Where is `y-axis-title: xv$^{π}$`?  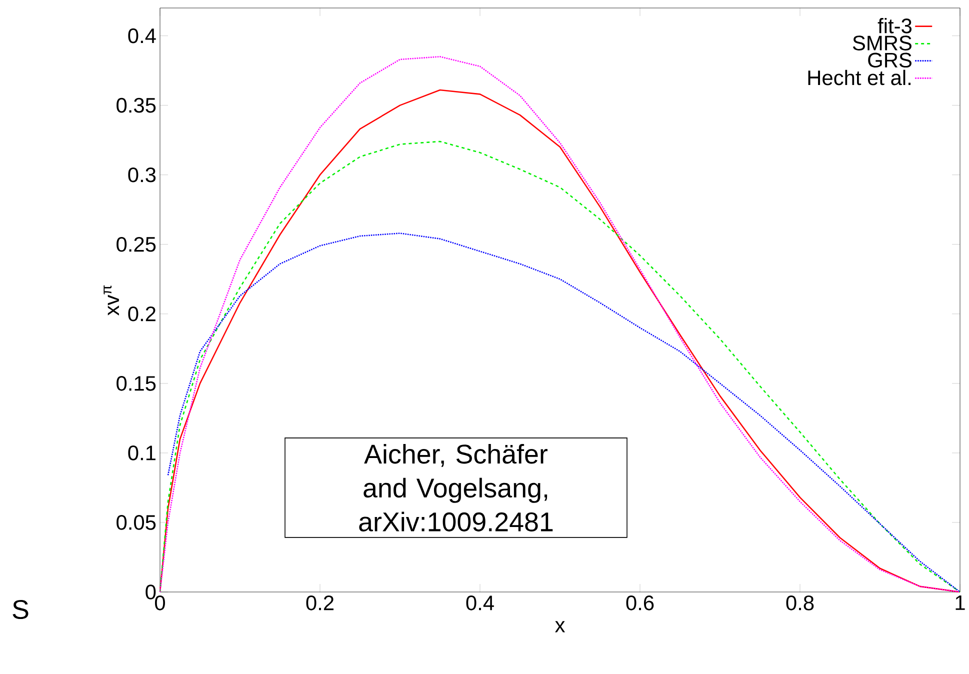
y-axis-title: xv$^{π}$ is located at coordinates (111, 300).